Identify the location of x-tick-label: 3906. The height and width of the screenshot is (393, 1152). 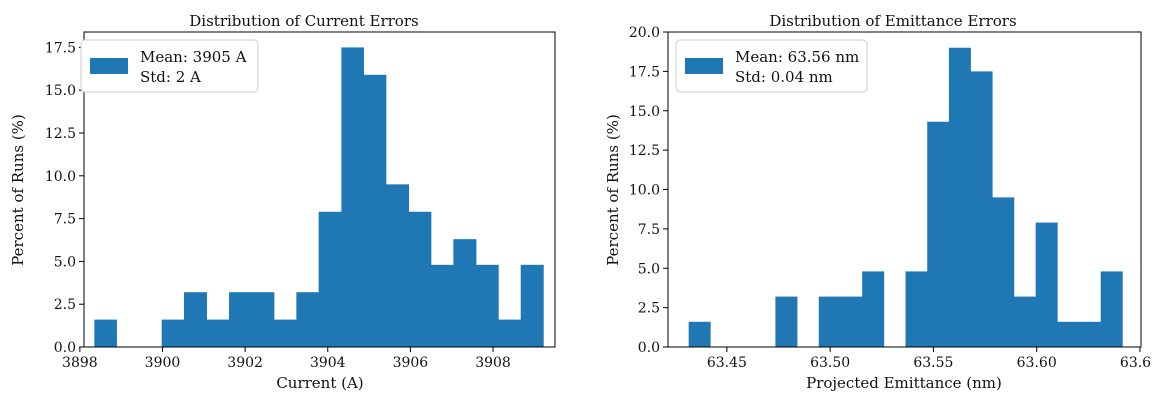
(411, 363).